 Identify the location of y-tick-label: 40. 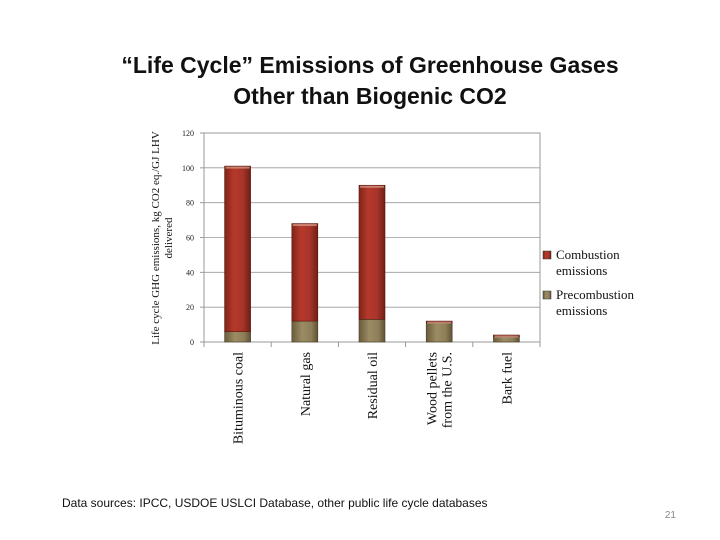
(190, 272).